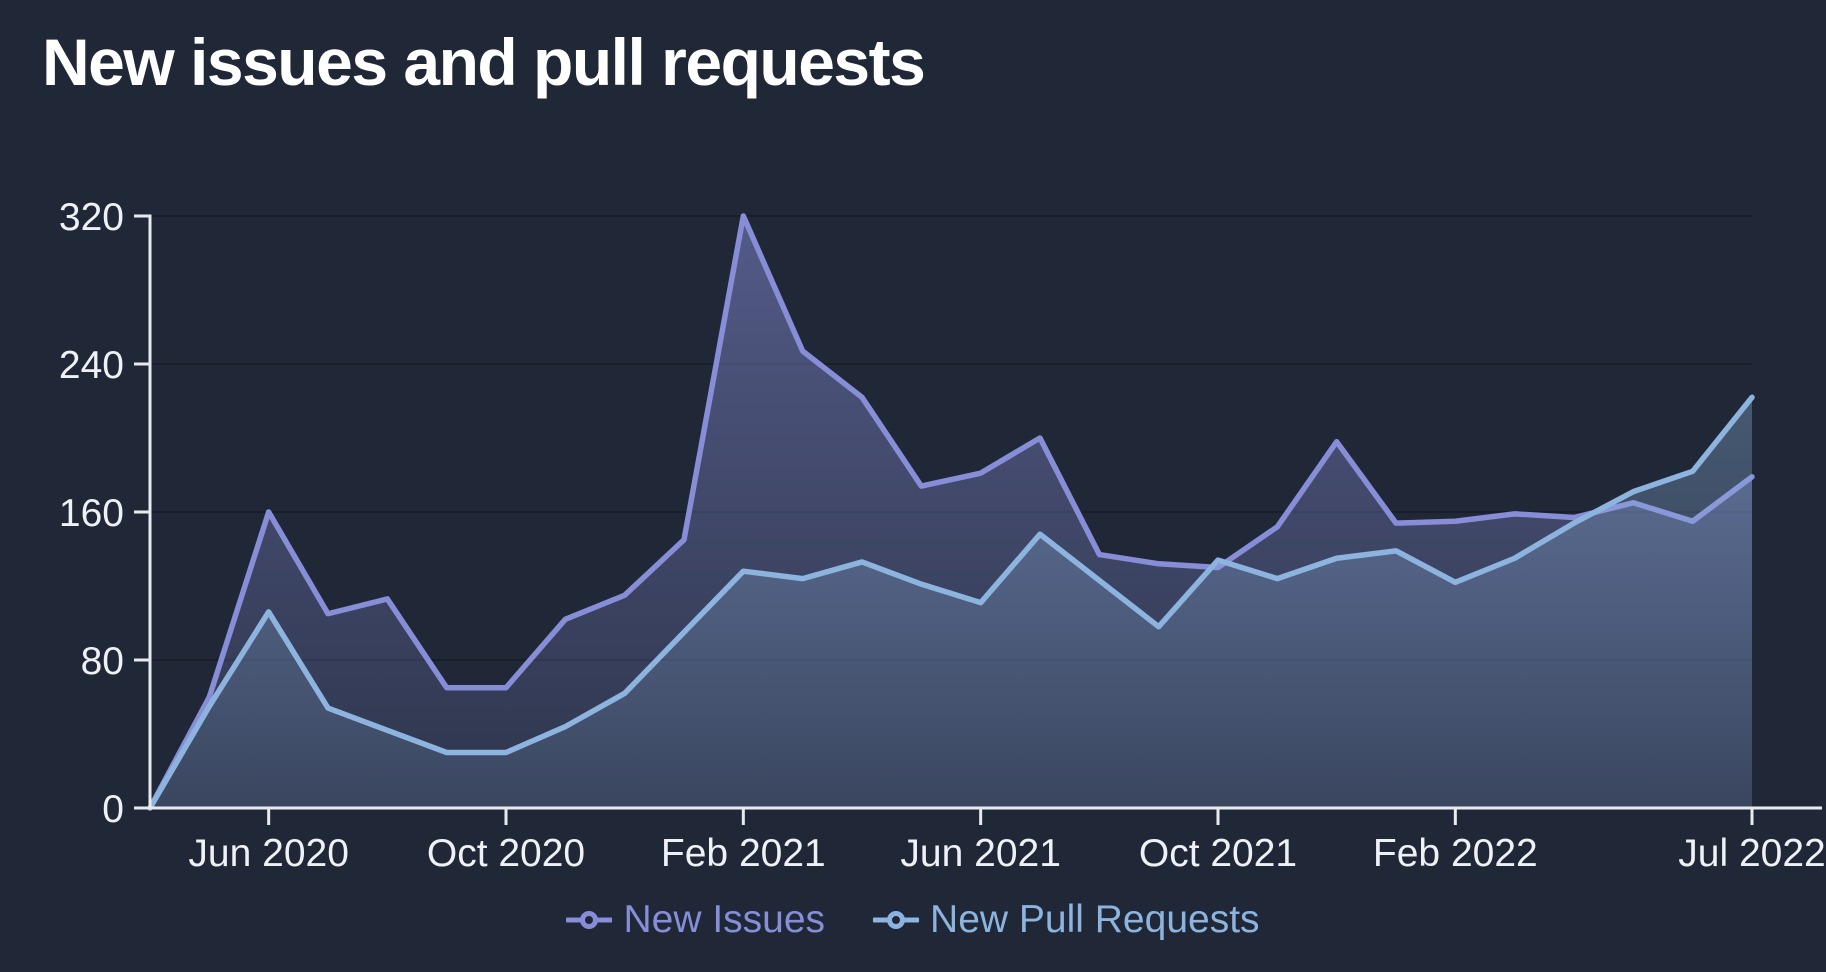 The image size is (1826, 972). What do you see at coordinates (1455, 853) in the screenshot?
I see `x-tick-label-feb-2022: Feb 2022` at bounding box center [1455, 853].